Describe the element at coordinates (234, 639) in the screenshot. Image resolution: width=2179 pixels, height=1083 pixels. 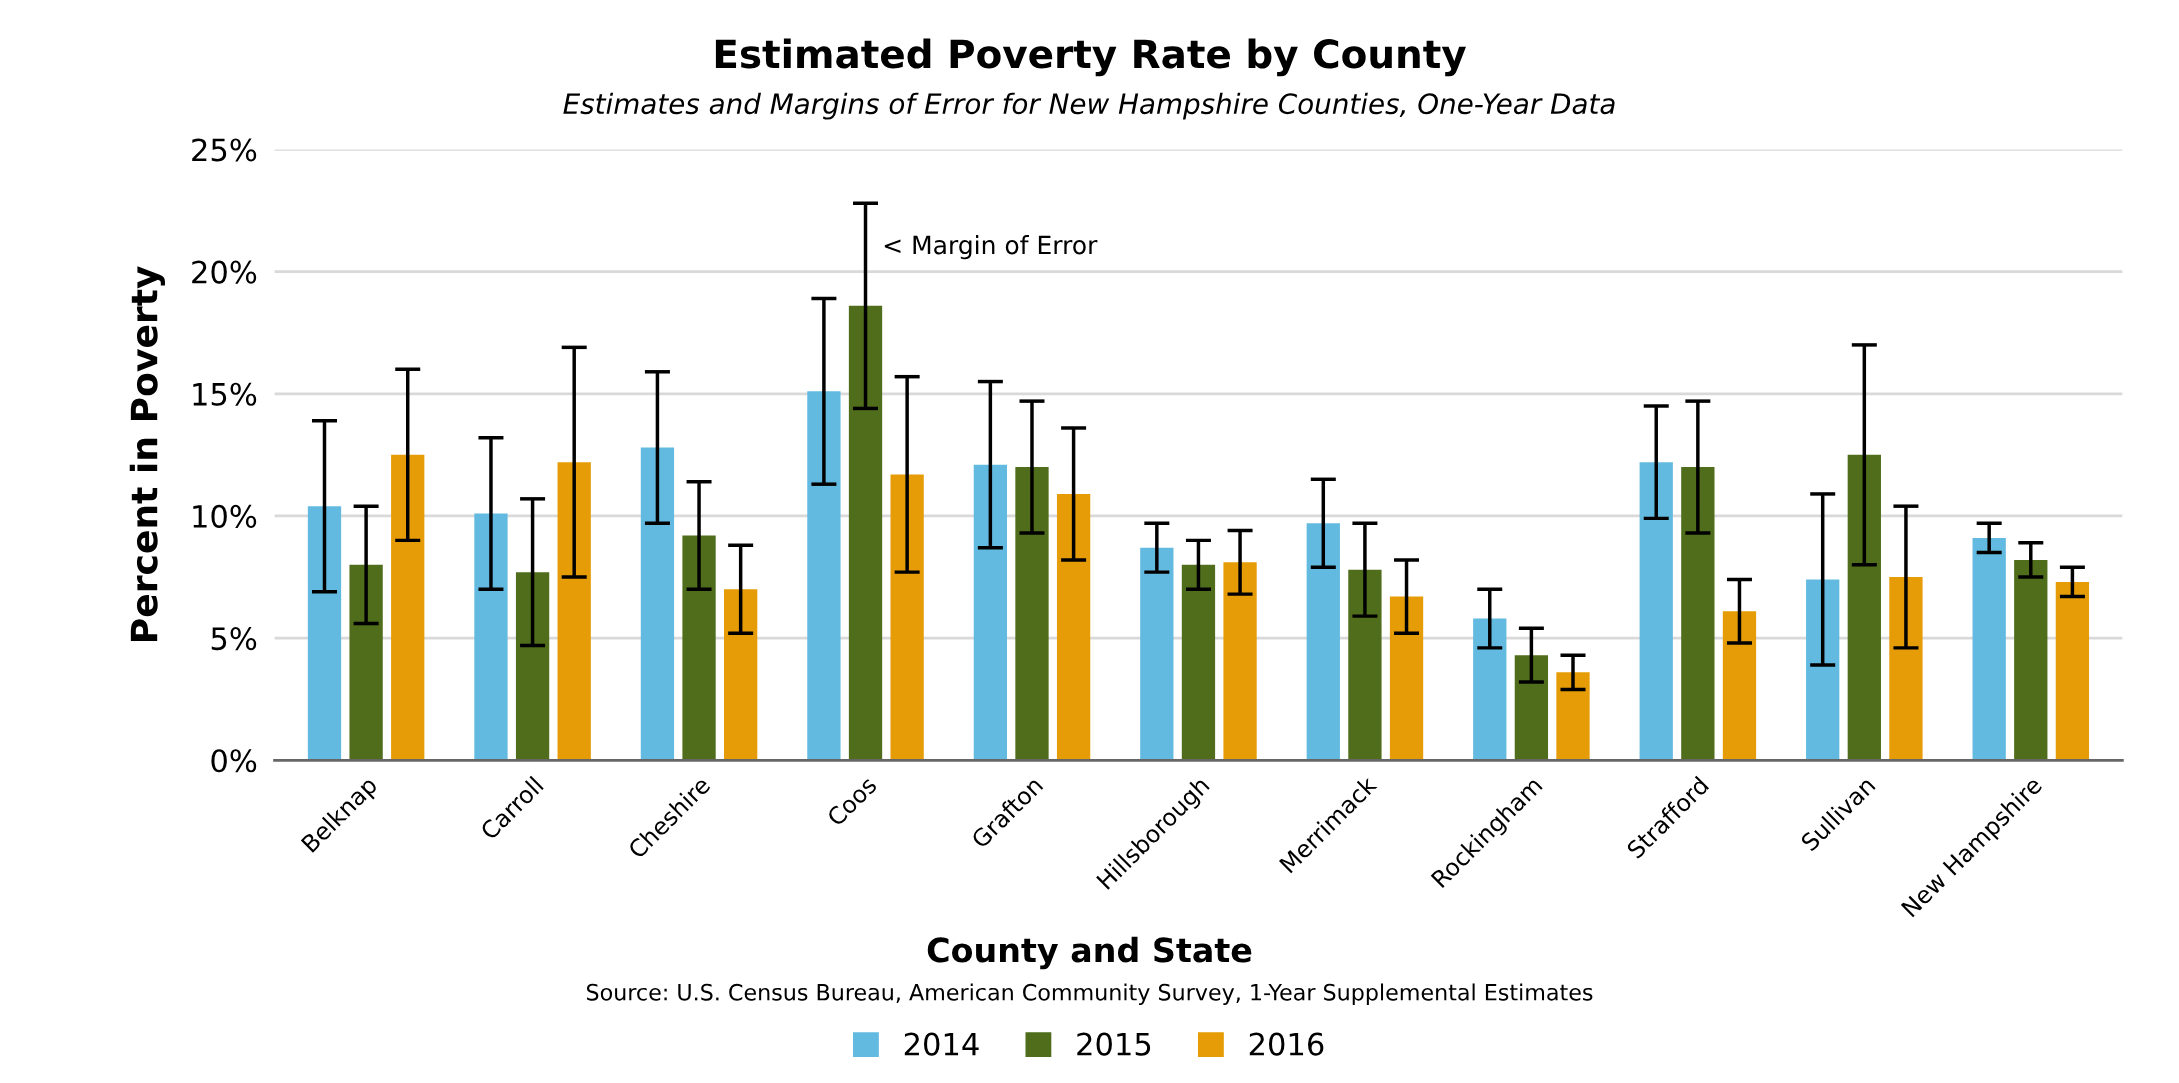
I see `y-tick-label: 5%` at that location.